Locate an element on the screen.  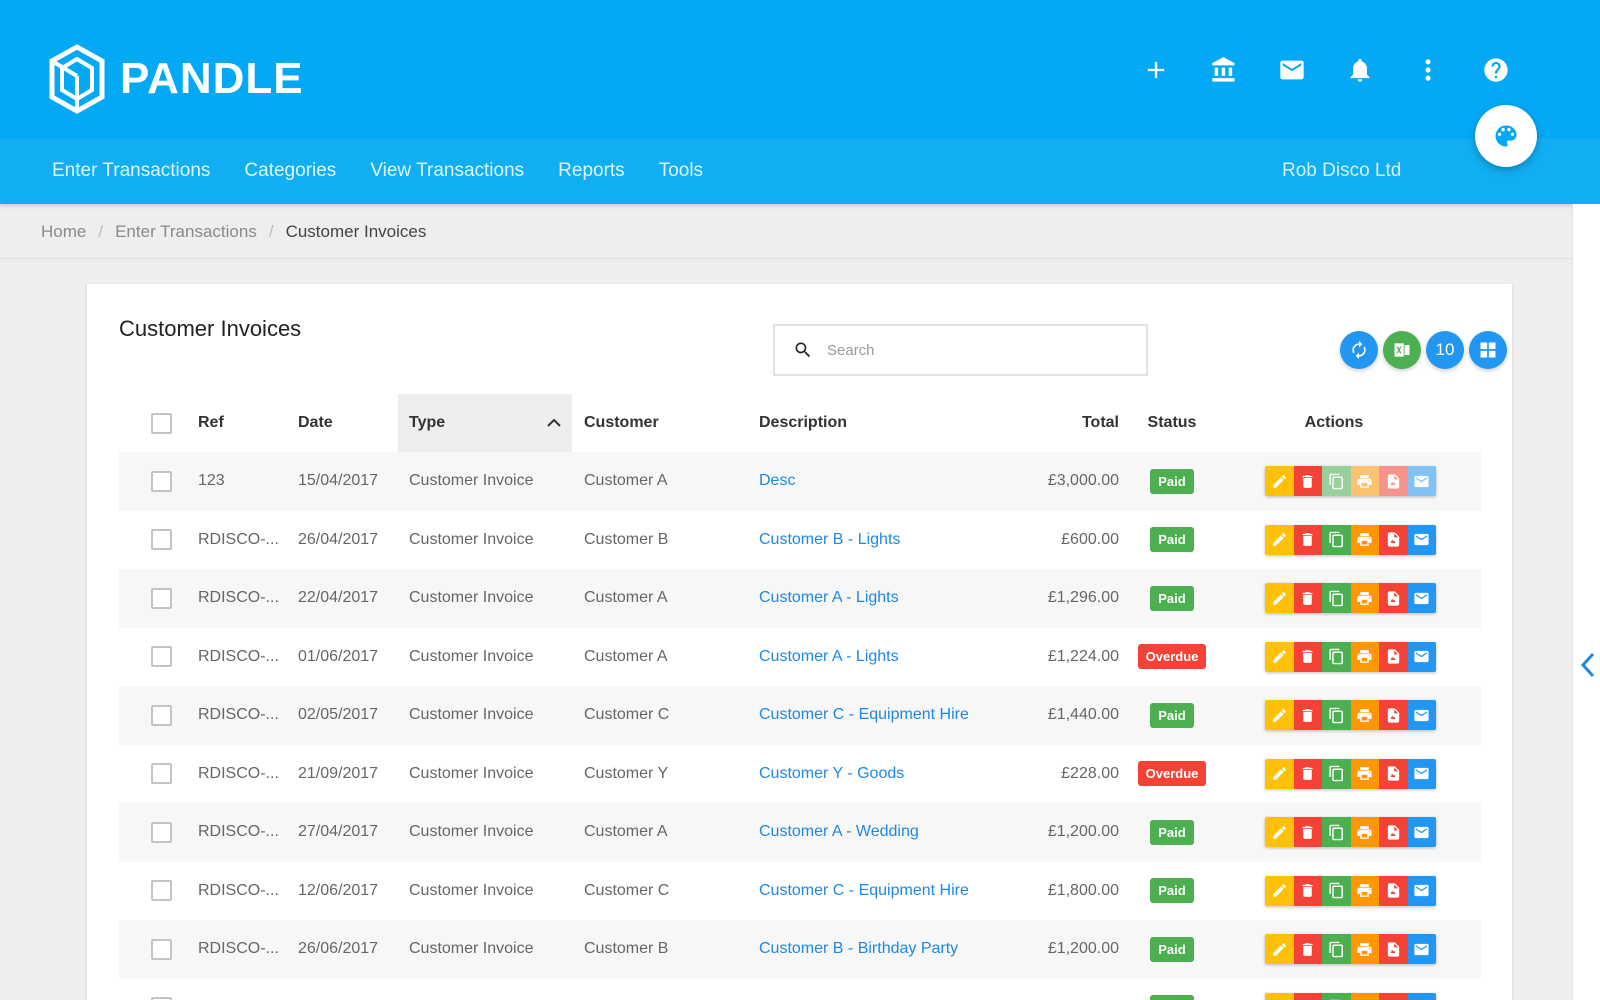
plus-icon is located at coordinates (1156, 70).